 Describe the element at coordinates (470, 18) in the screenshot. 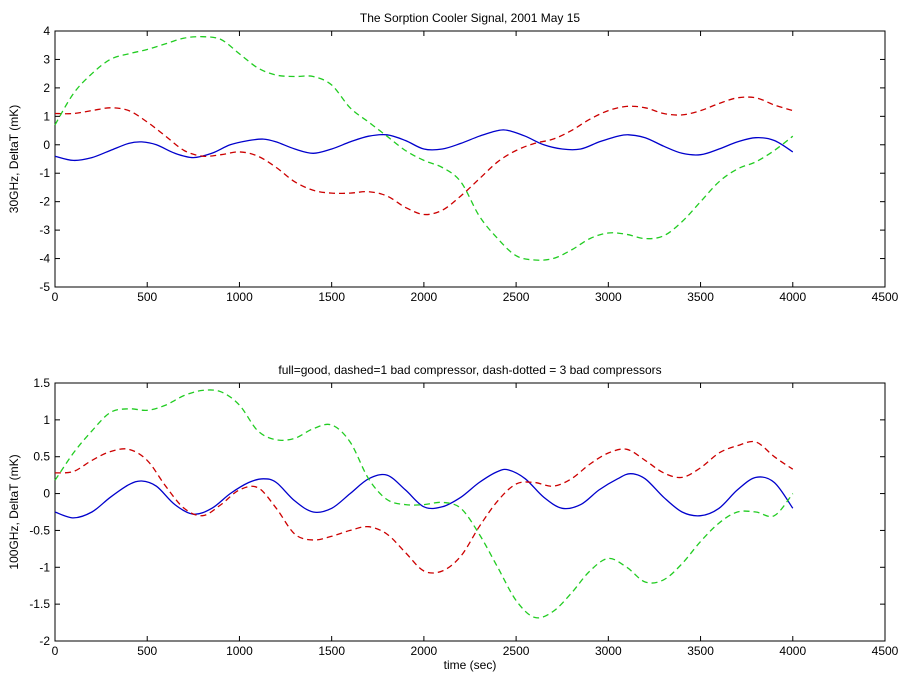

I see `chart-title: The Sorption Cooler Signal, 2001 May 15` at that location.